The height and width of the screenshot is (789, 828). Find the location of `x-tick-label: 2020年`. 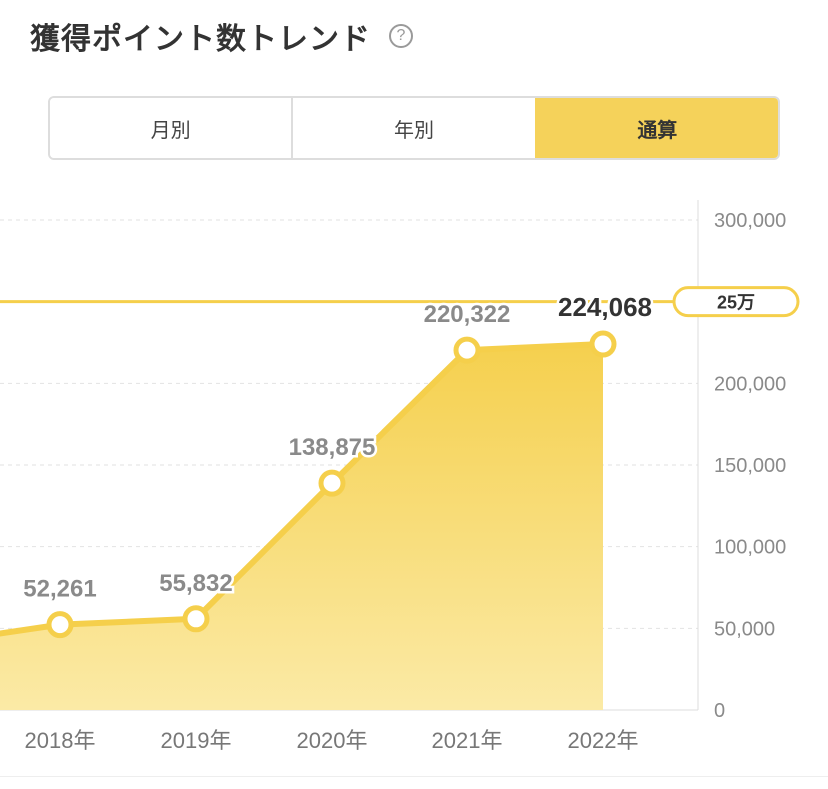

x-tick-label: 2020年 is located at coordinates (332, 740).